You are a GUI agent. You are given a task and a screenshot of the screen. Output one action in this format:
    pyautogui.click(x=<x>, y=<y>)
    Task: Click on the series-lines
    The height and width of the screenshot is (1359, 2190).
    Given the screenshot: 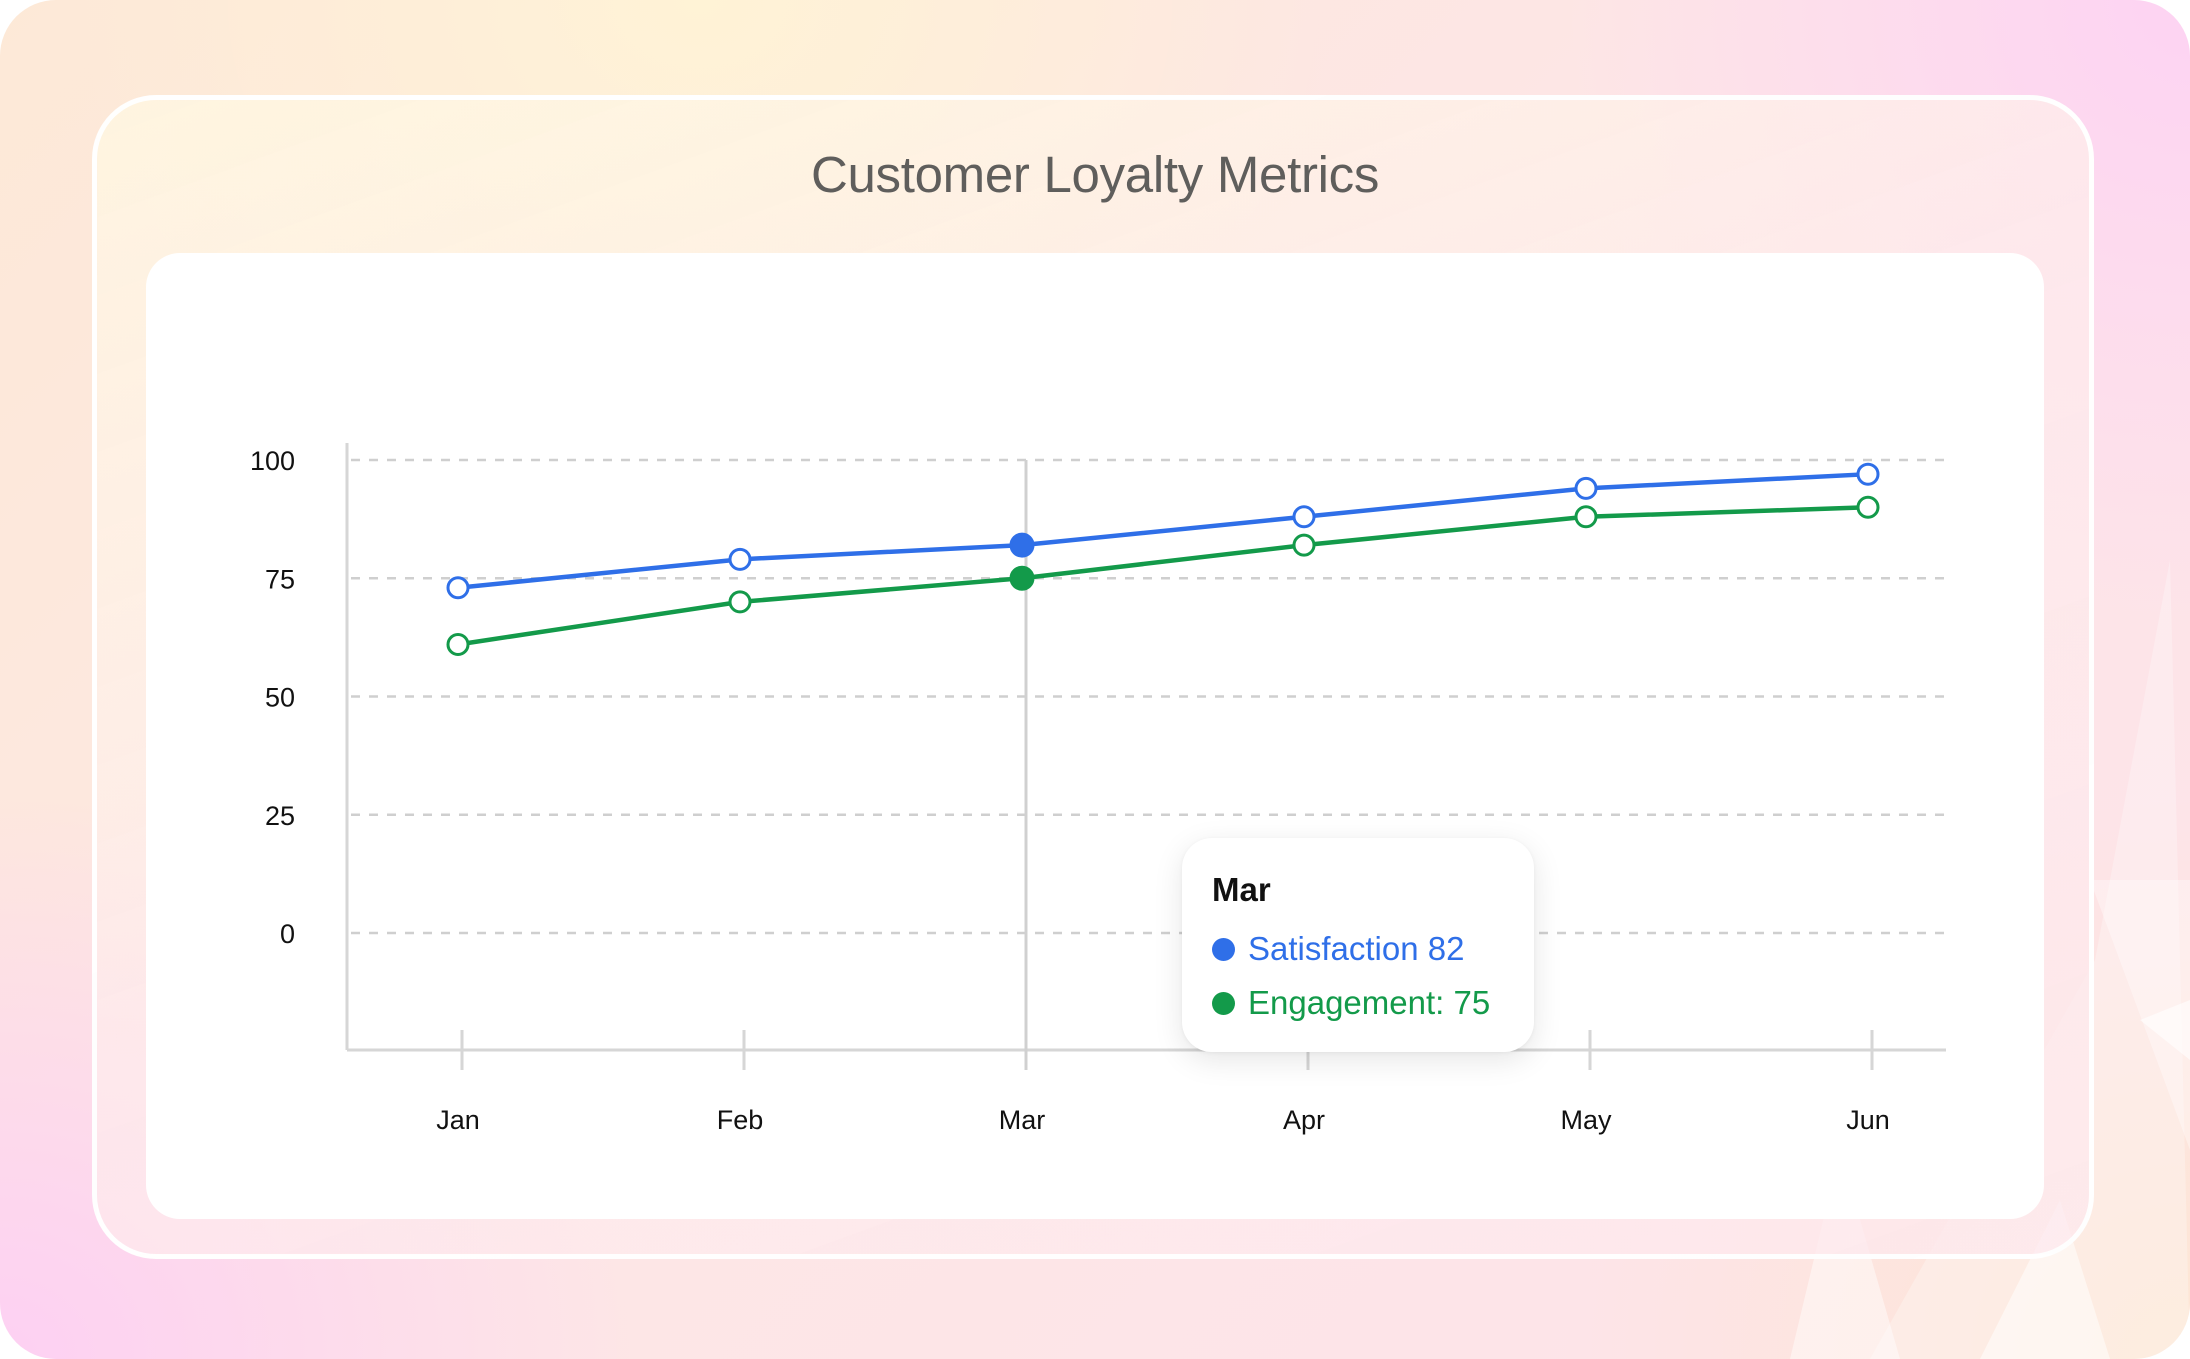 What is the action you would take?
    pyautogui.click(x=1163, y=559)
    